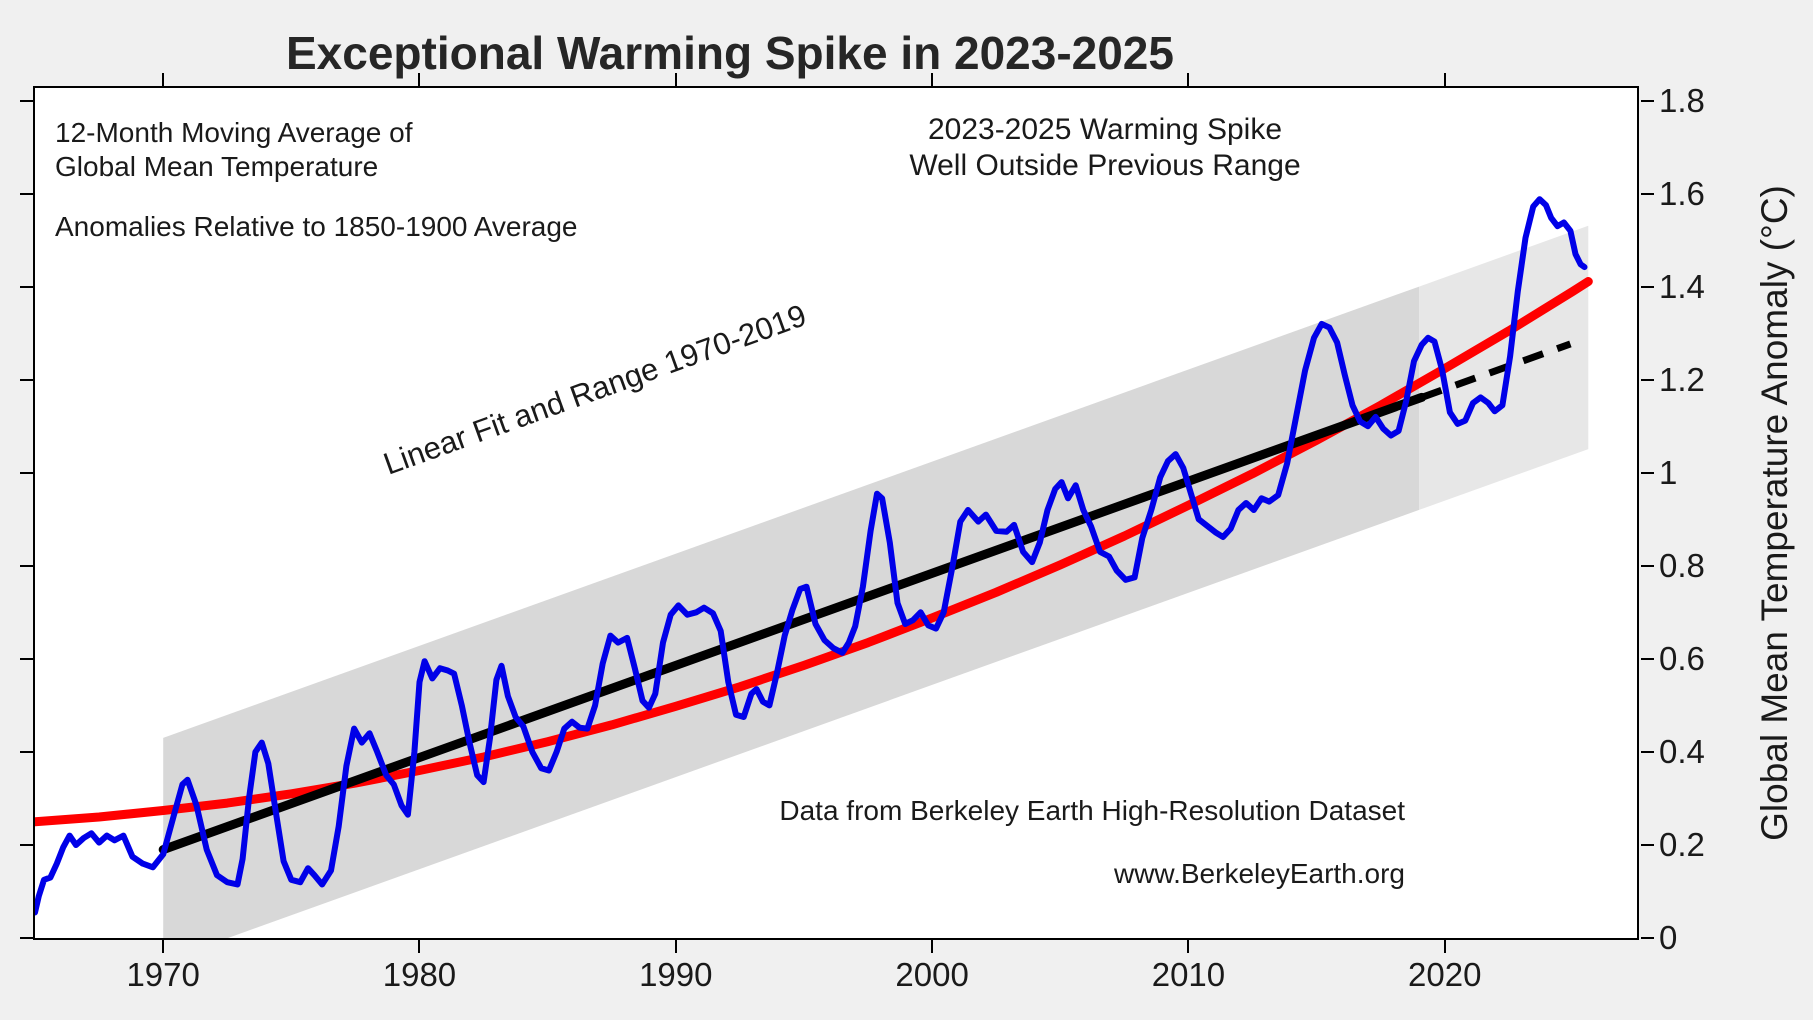 This screenshot has height=1020, width=1813. Describe the element at coordinates (730, 53) in the screenshot. I see `chart-title: Exceptional Warming Spike in 2023-2025` at that location.